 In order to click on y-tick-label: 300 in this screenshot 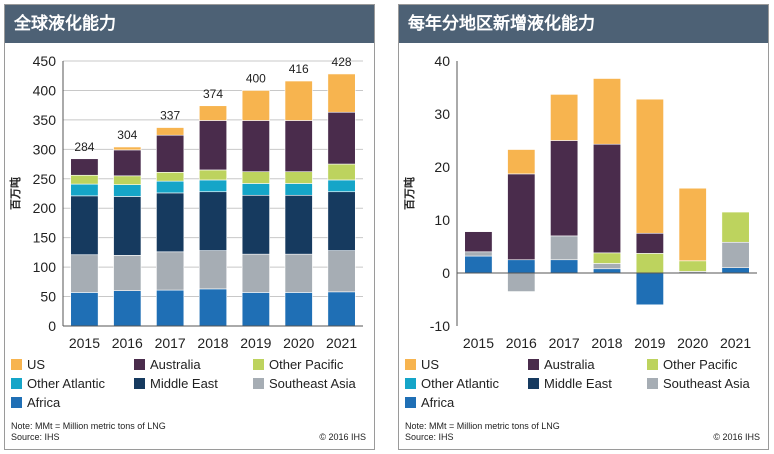, I will do `click(45, 149)`.